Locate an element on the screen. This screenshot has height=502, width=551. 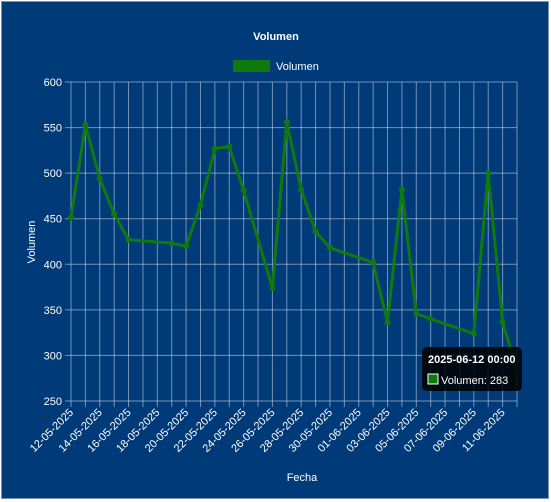
y-tick-label: 600 is located at coordinates (53, 83).